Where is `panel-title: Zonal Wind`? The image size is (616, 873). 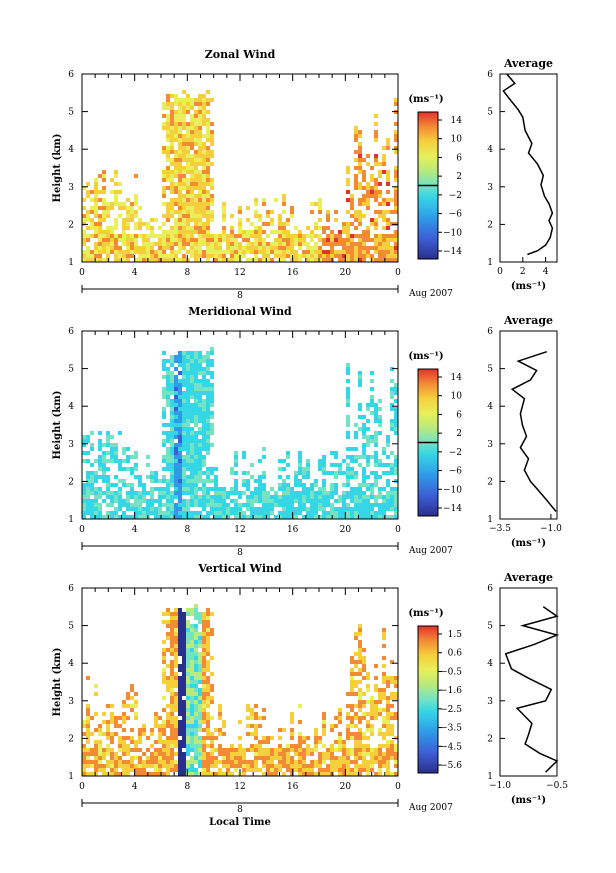 panel-title: Zonal Wind is located at coordinates (240, 54).